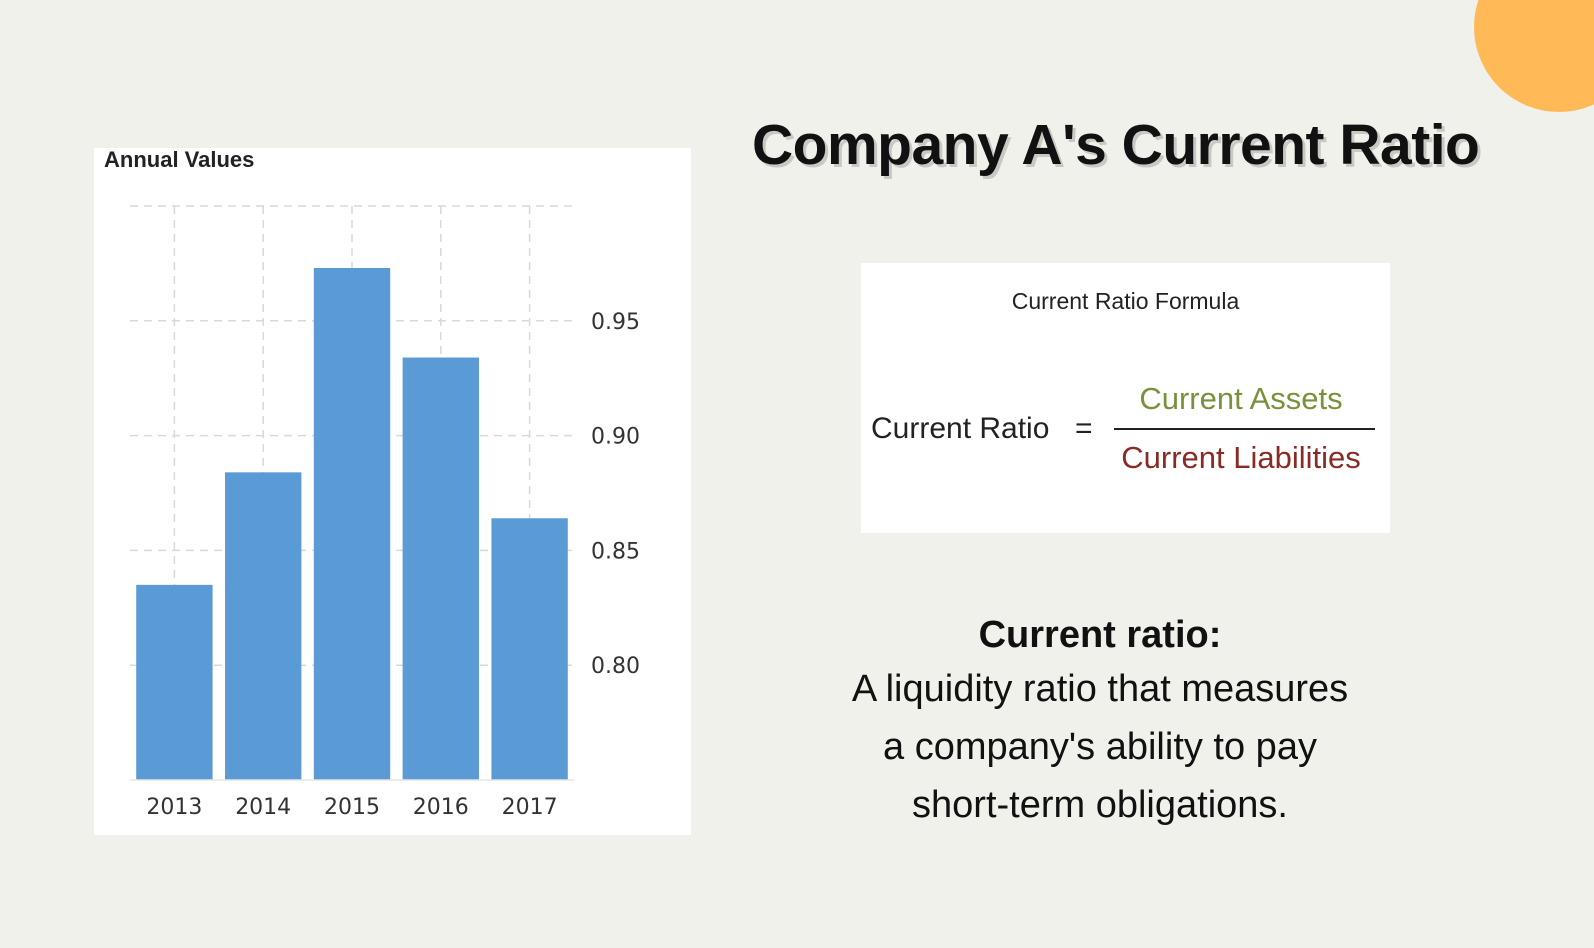 The width and height of the screenshot is (1594, 948). I want to click on x-tick-label: 2017, so click(530, 807).